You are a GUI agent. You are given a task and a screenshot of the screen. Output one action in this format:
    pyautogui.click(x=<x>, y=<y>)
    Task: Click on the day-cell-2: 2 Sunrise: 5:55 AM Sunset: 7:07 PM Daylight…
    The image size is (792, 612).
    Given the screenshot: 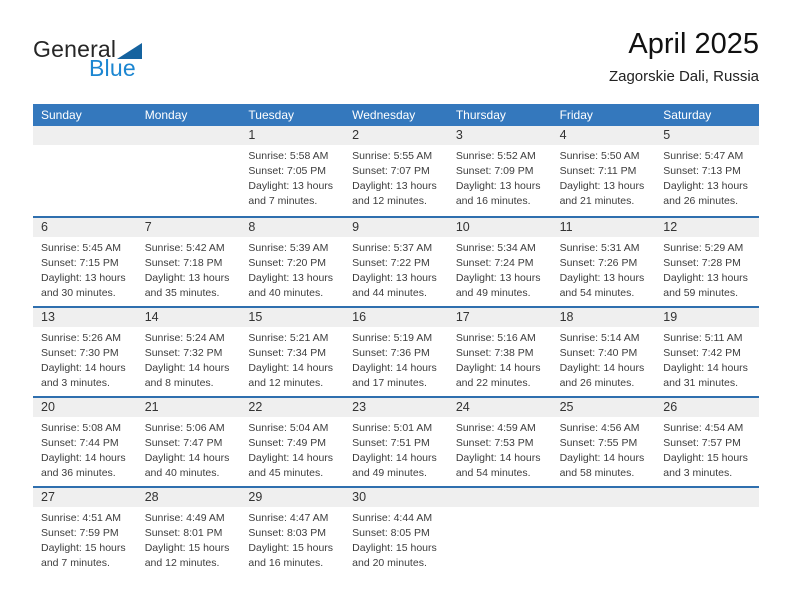 What is the action you would take?
    pyautogui.click(x=396, y=171)
    